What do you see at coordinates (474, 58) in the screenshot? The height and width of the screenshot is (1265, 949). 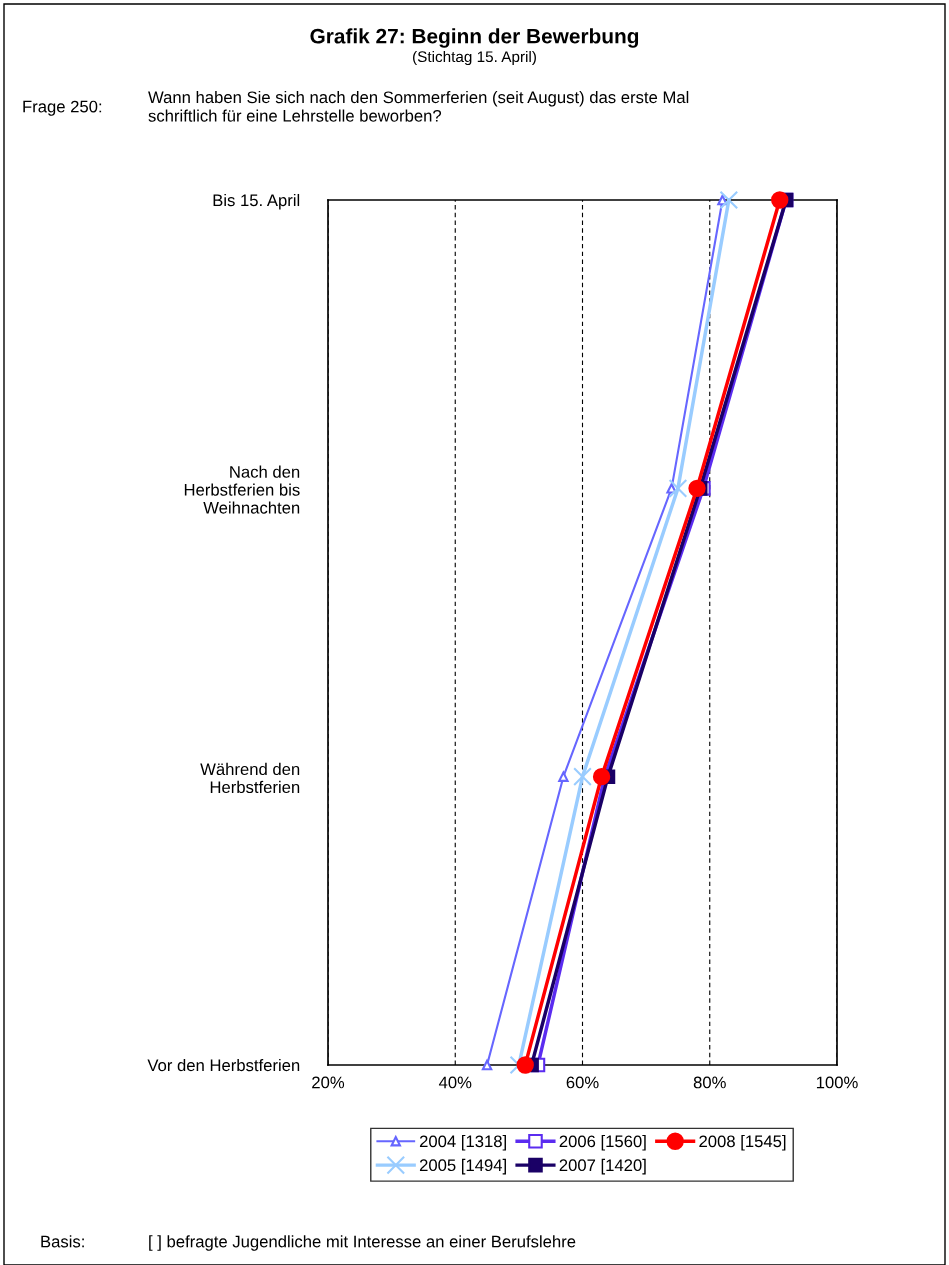 I see `chart-subtitle: (Stichtag 15. April)` at bounding box center [474, 58].